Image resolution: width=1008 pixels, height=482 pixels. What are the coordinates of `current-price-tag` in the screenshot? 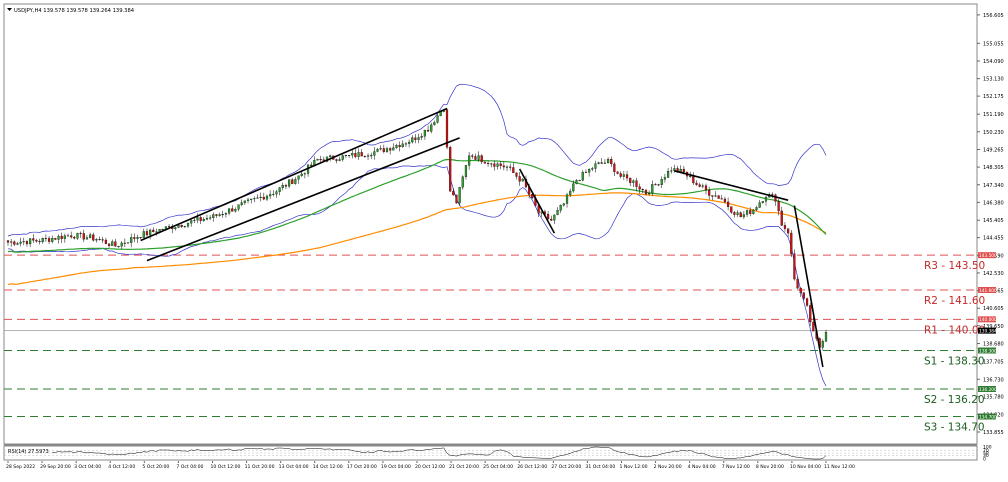 It's located at (987, 330).